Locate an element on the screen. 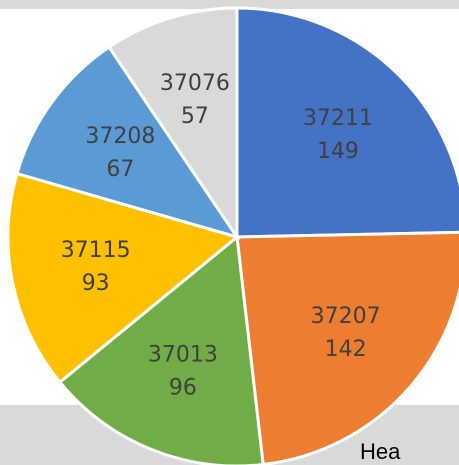 The image size is (459, 465). slice-value-label: 142 is located at coordinates (346, 349).